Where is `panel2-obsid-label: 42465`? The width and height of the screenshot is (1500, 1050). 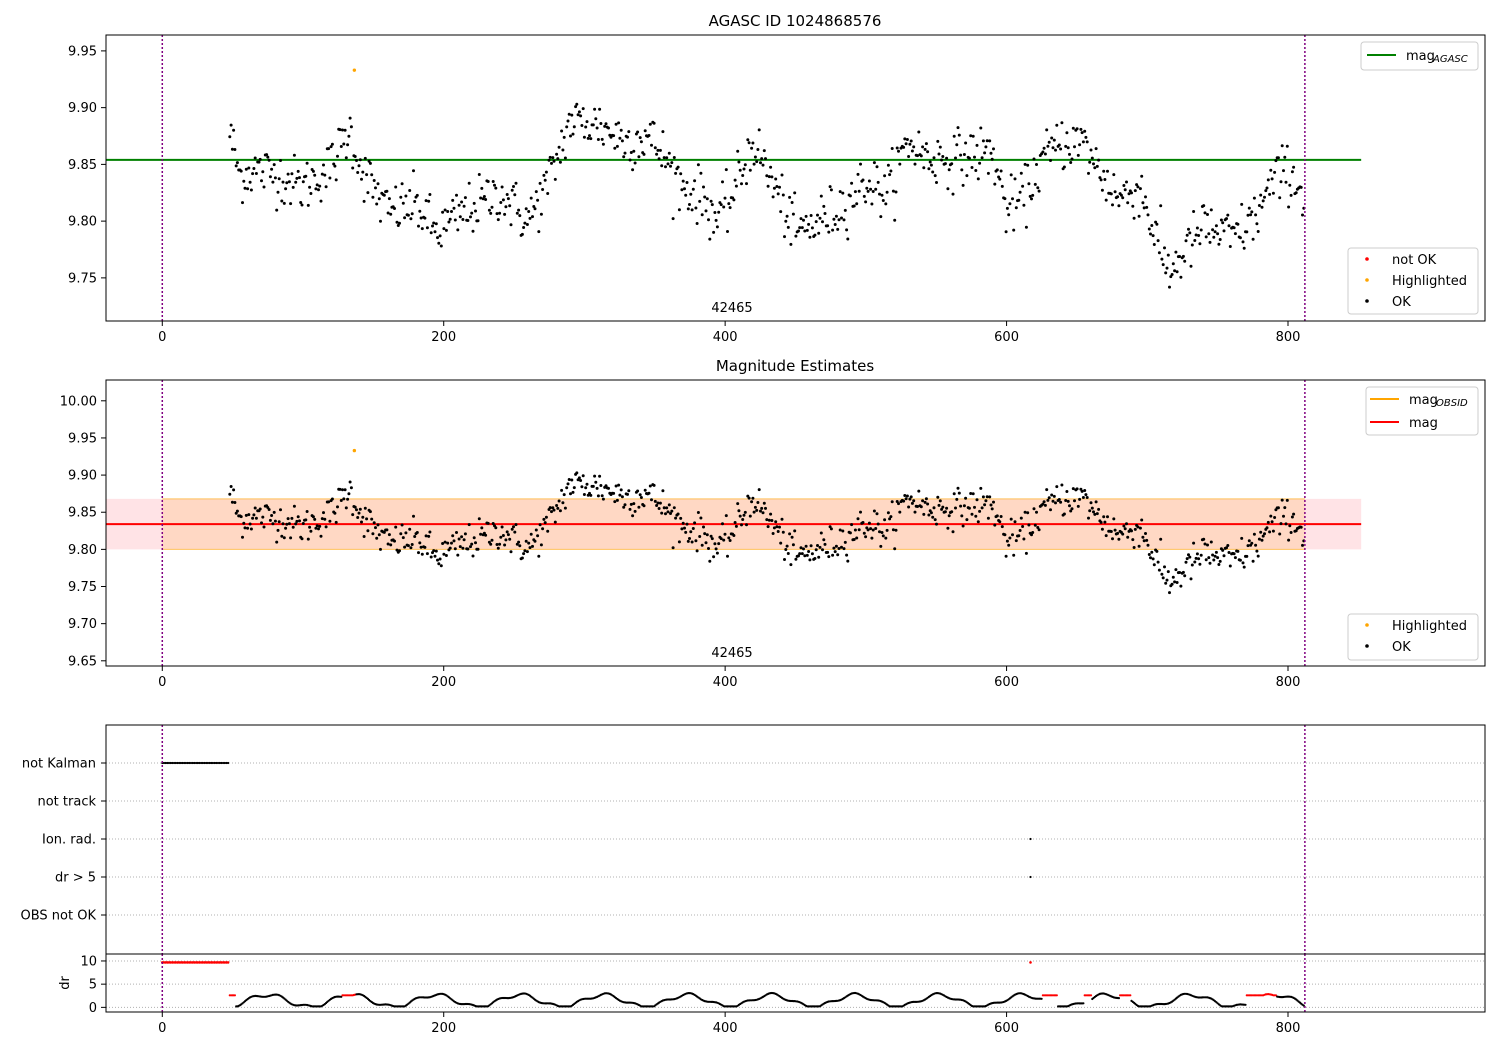
panel2-obsid-label: 42465 is located at coordinates (731, 653).